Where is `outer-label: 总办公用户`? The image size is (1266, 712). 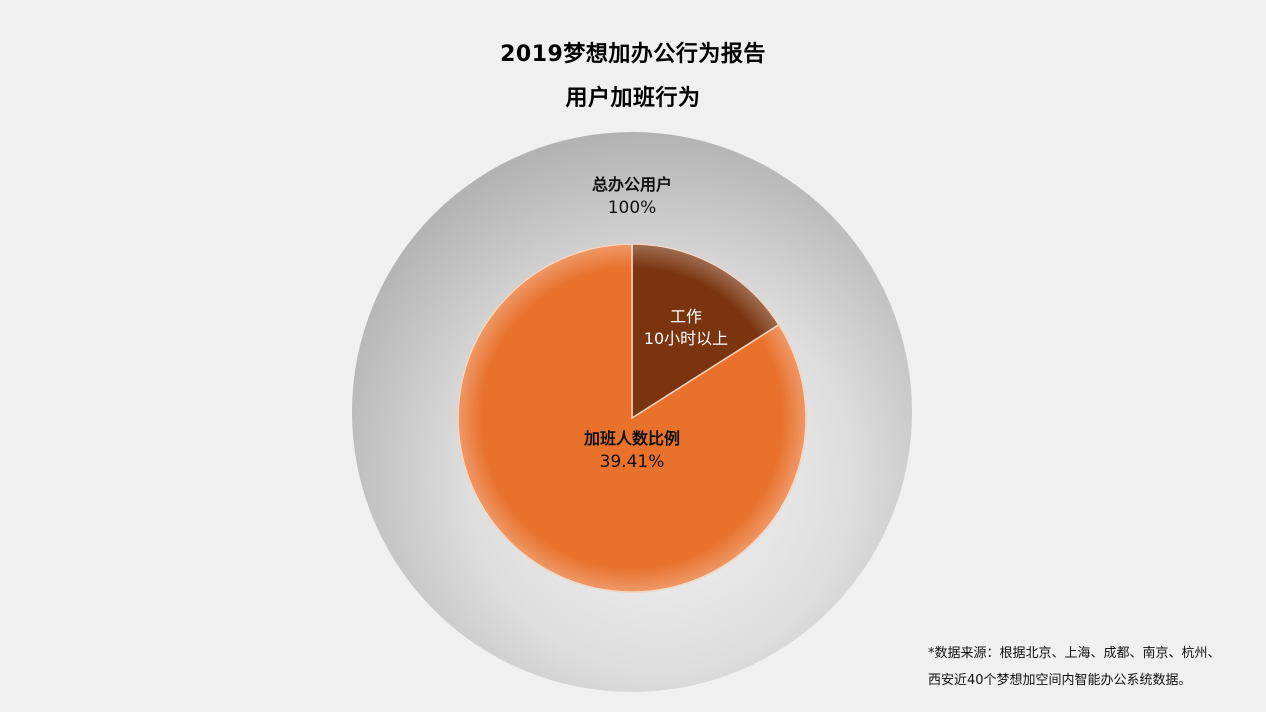
outer-label: 总办公用户 is located at coordinates (632, 184).